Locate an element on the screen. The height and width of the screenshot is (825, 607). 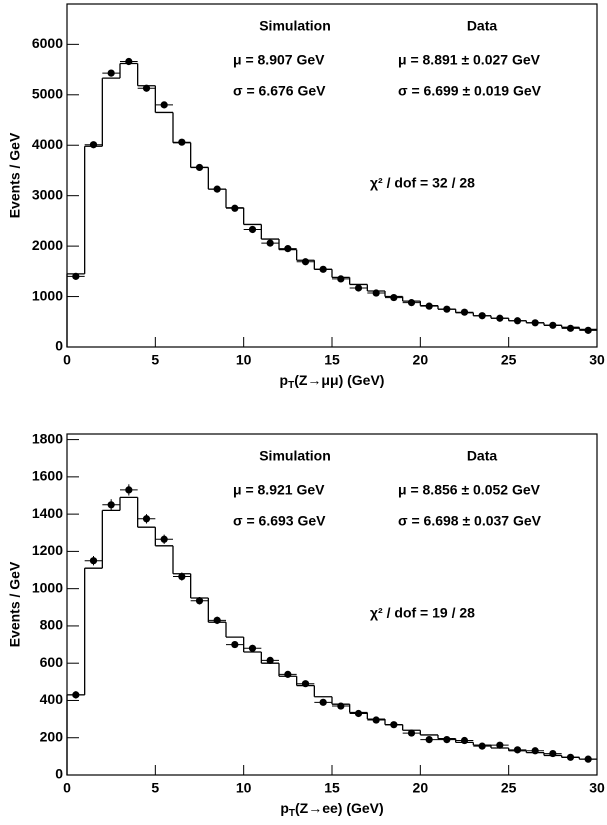
y-tick-label: 6000 is located at coordinates (47, 43).